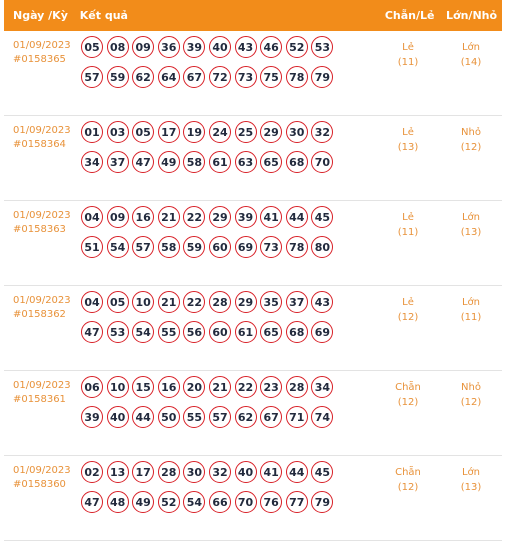  Describe the element at coordinates (194, 247) in the screenshot. I see `number-ball: 59` at that location.